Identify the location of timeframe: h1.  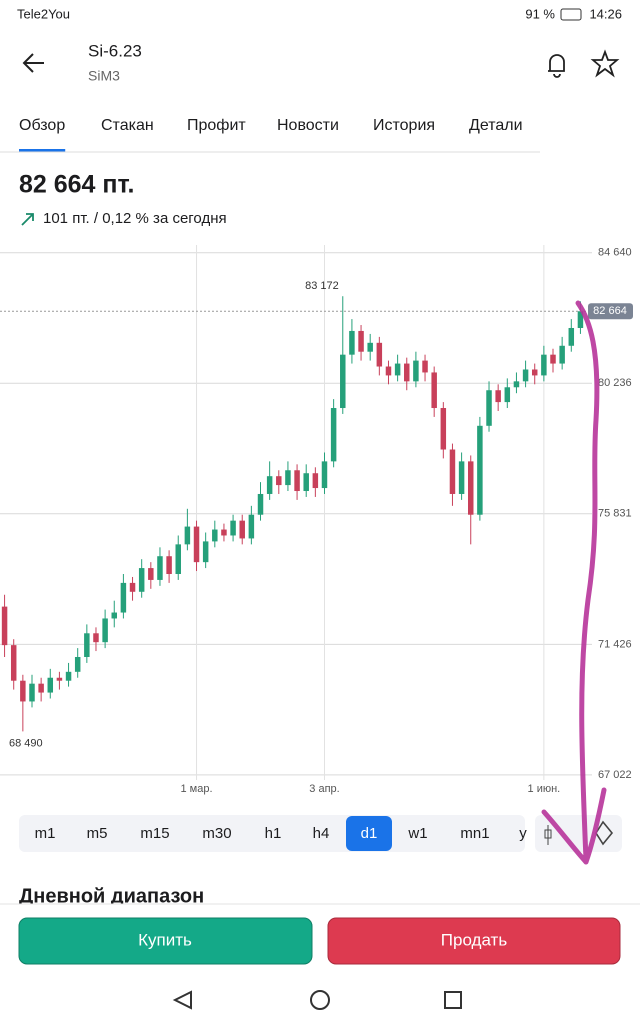
(273, 833).